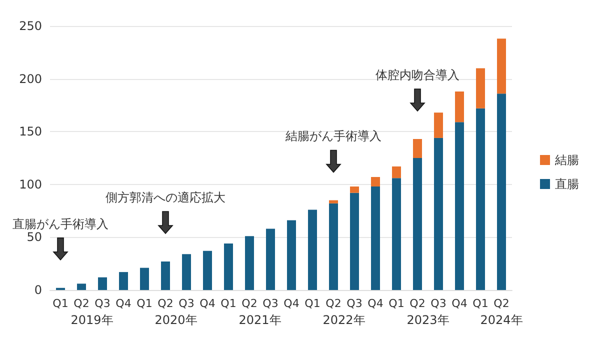 This screenshot has height=344, width=600. Describe the element at coordinates (30, 131) in the screenshot. I see `y-tick-label: 150` at that location.